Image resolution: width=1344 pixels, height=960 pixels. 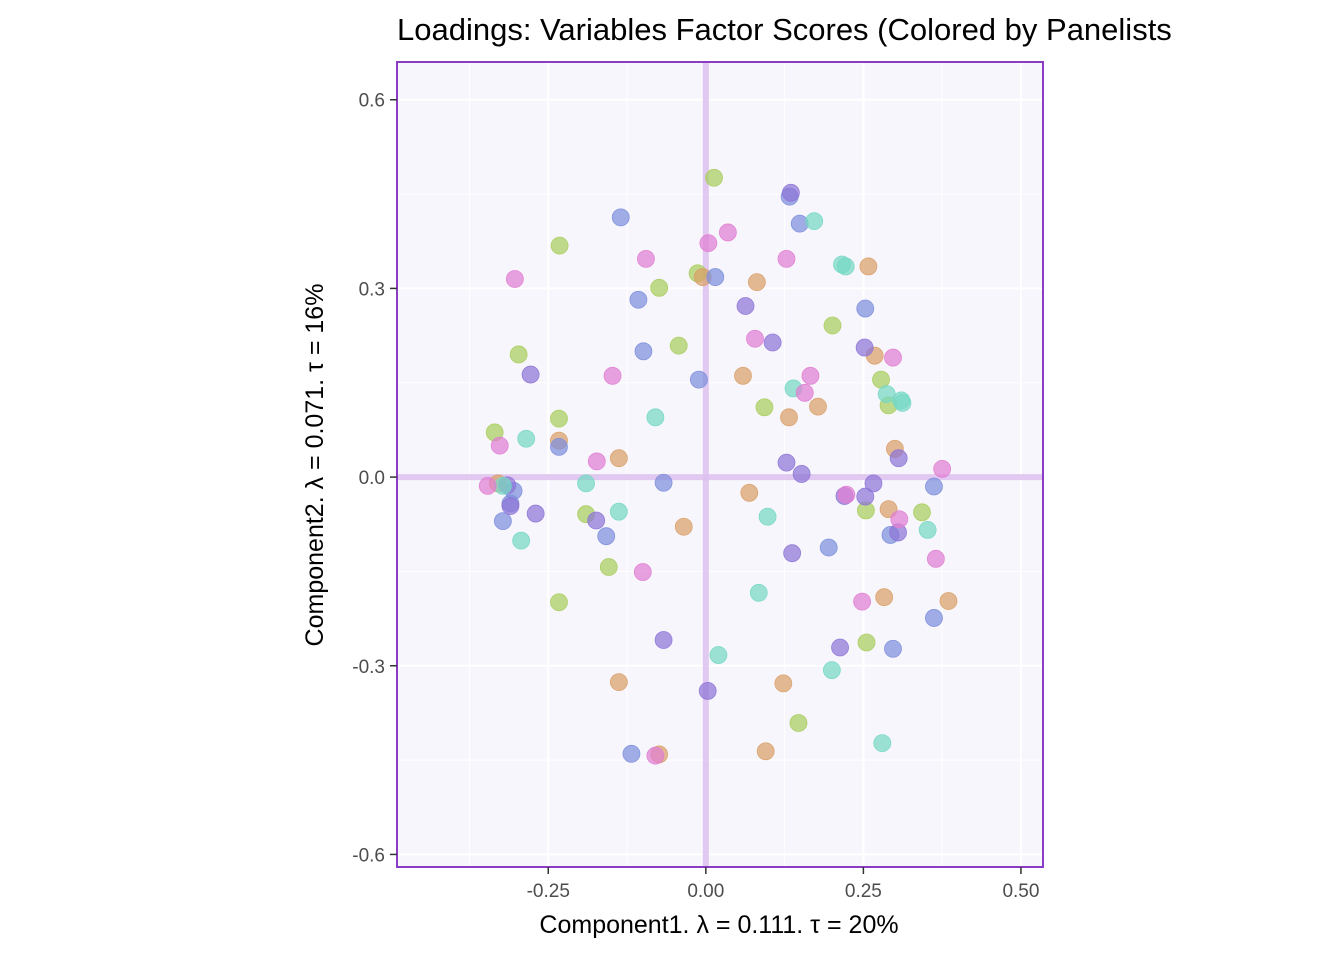 I want to click on y-axis-title: Component2. λ = 0.071. τ = 16%, so click(x=315, y=465).